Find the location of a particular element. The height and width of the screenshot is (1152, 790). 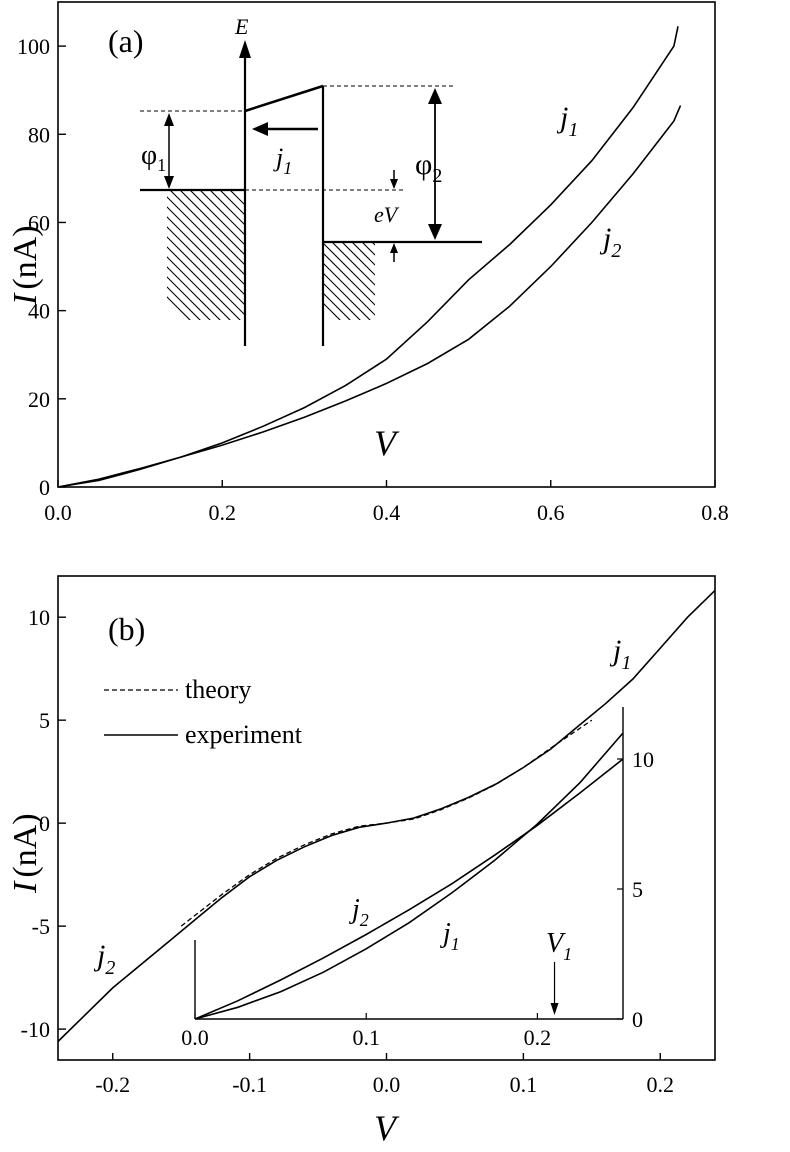

inset-xtick-label: 0.0 is located at coordinates (195, 1037).